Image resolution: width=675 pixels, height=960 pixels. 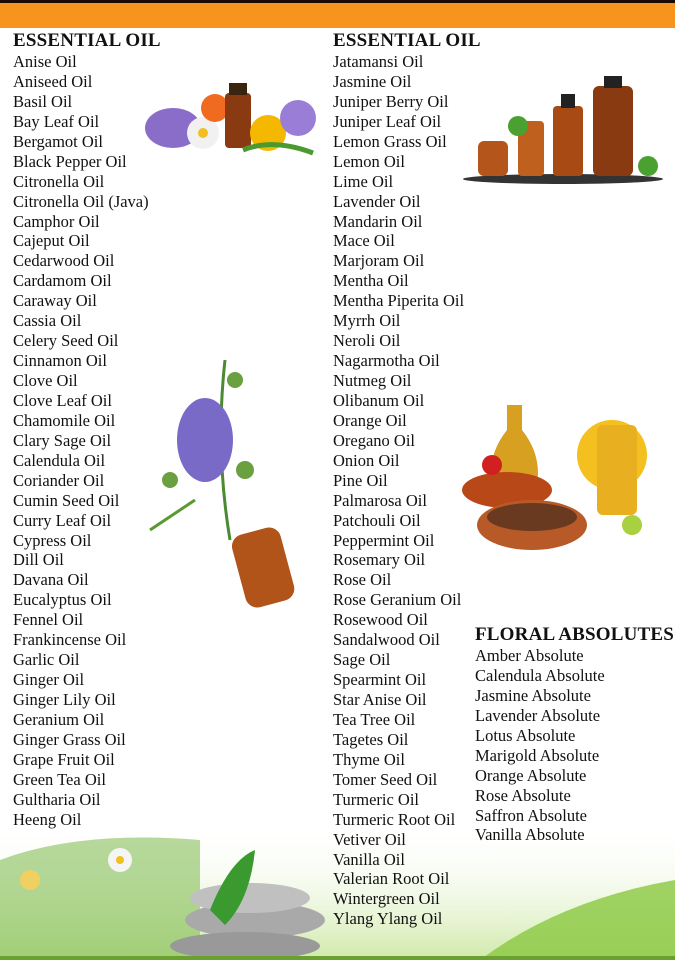 What do you see at coordinates (537, 755) in the screenshot?
I see `list-item: Marigold Absolute` at bounding box center [537, 755].